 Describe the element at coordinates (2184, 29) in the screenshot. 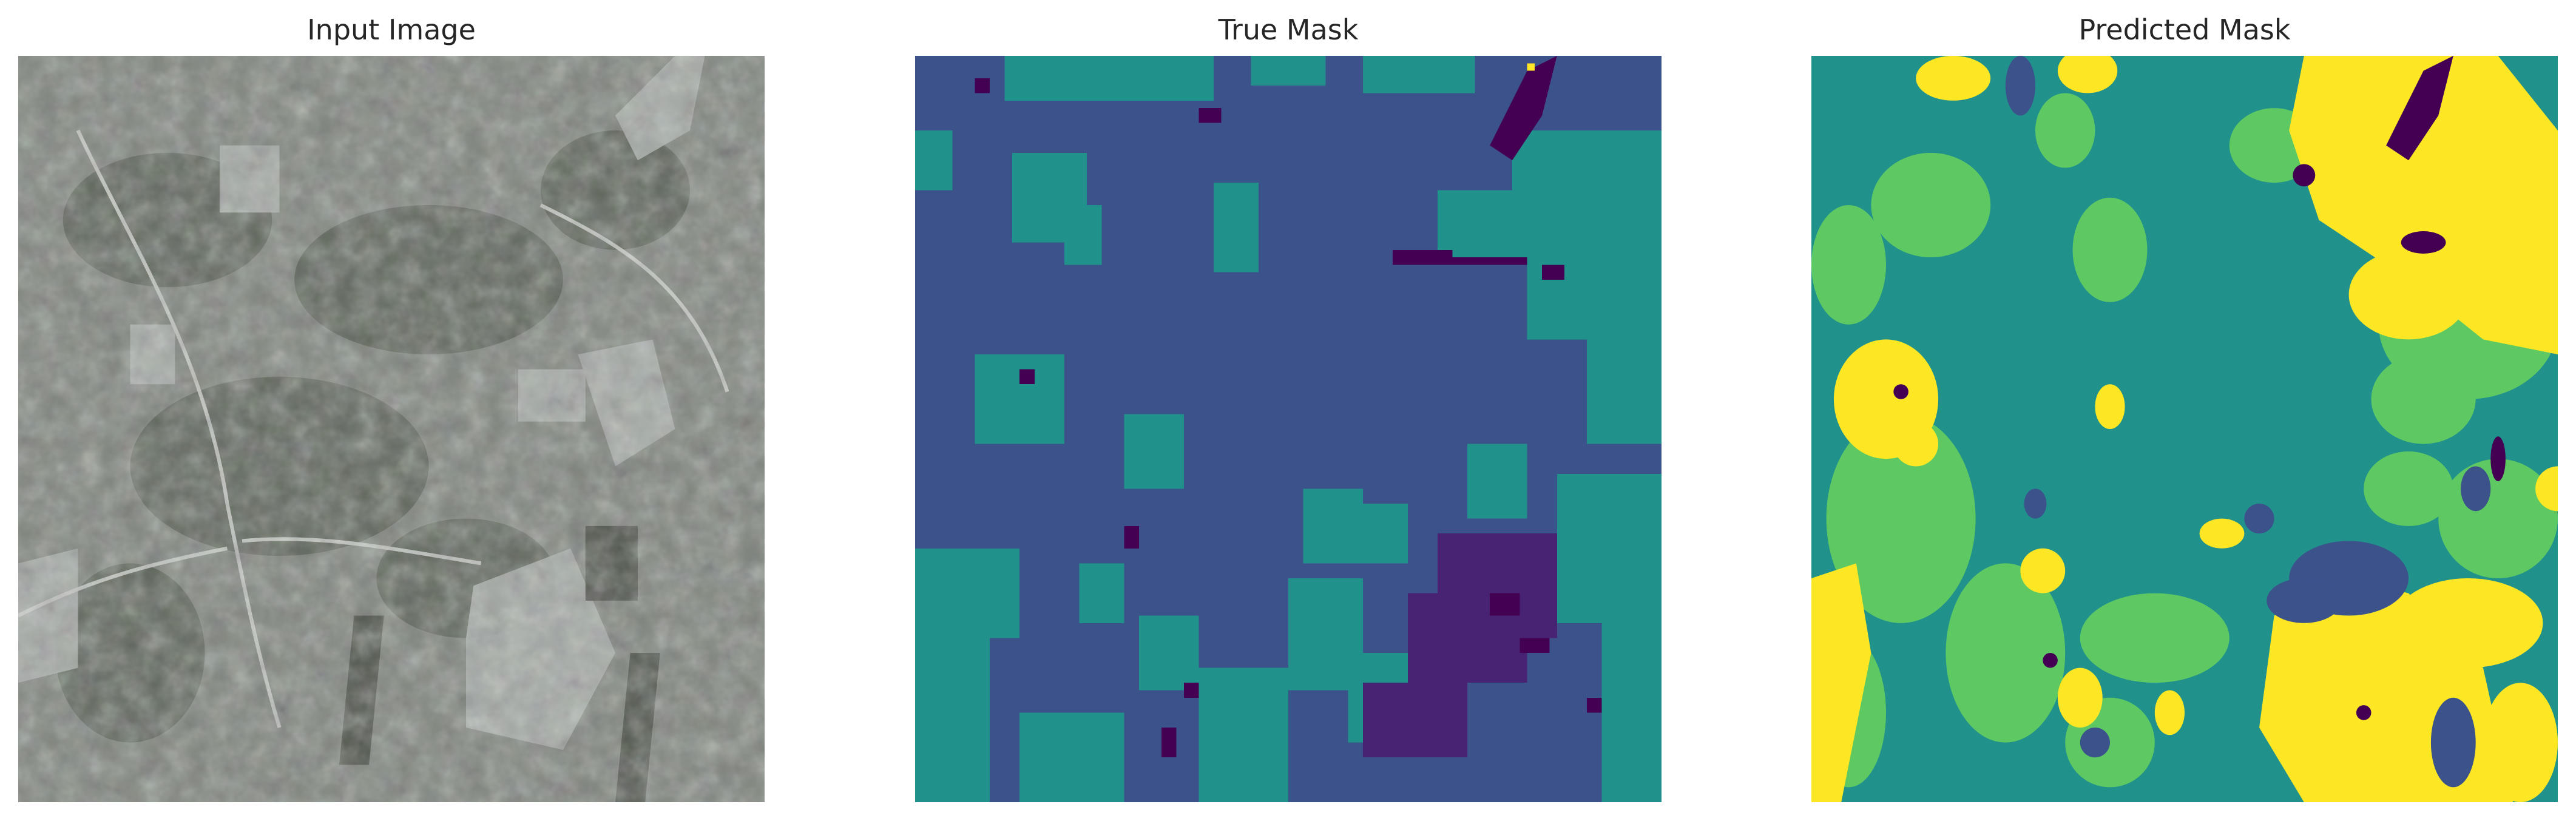

I see `predicted-mask-title: Predicted Mask` at that location.